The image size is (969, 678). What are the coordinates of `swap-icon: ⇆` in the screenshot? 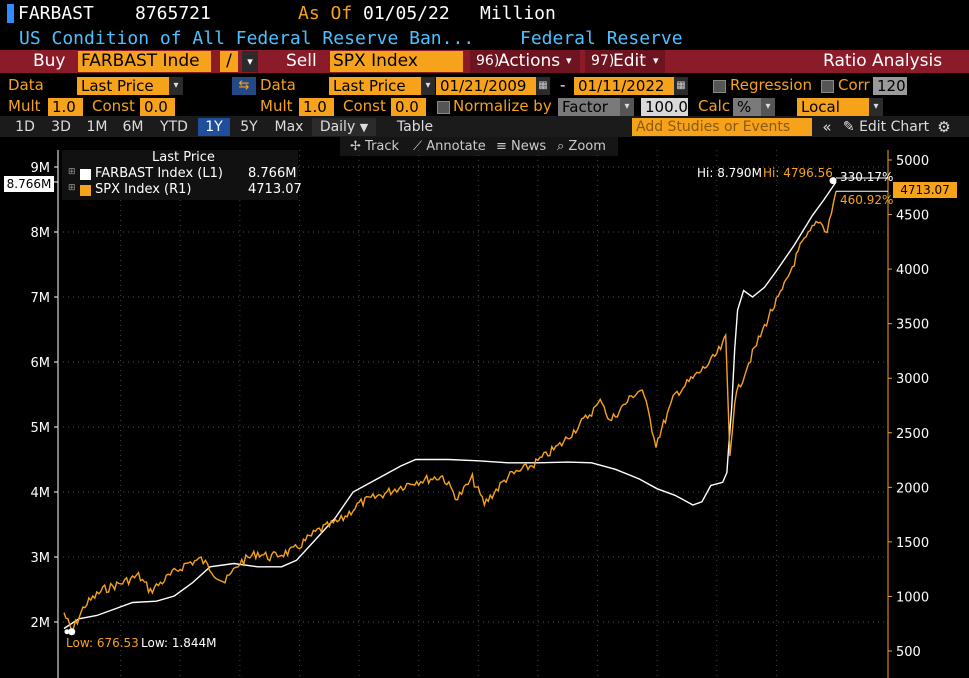 It's located at (244, 86).